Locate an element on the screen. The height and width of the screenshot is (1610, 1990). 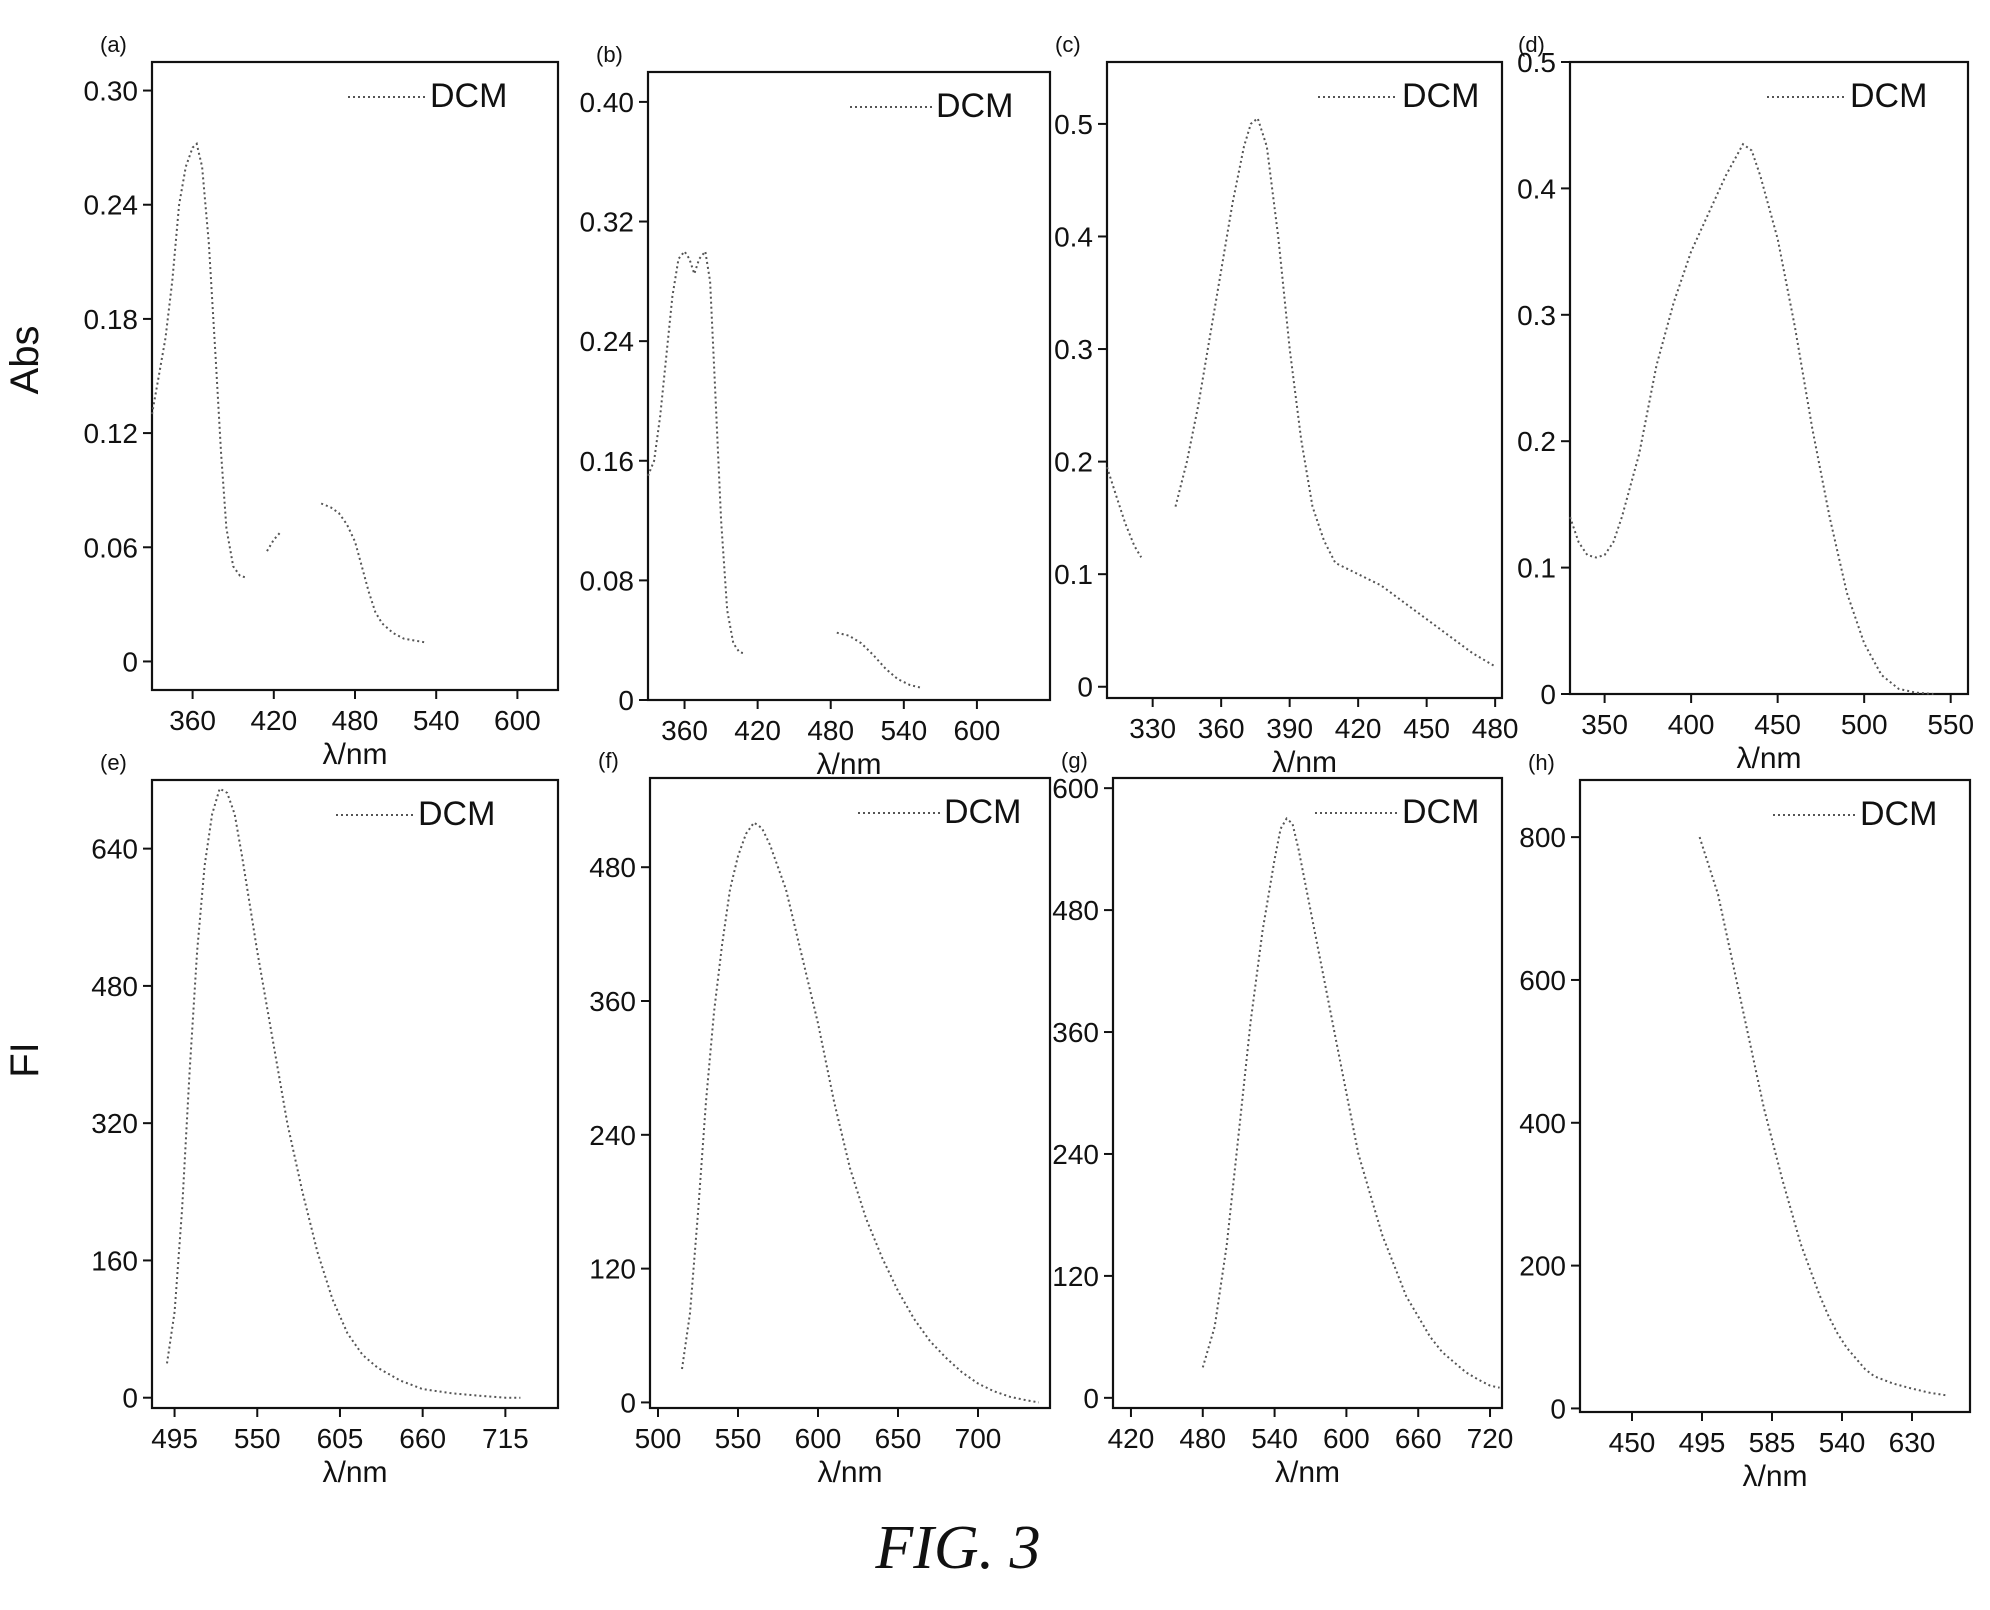
y-tick-label: 240 is located at coordinates (1075, 1154).